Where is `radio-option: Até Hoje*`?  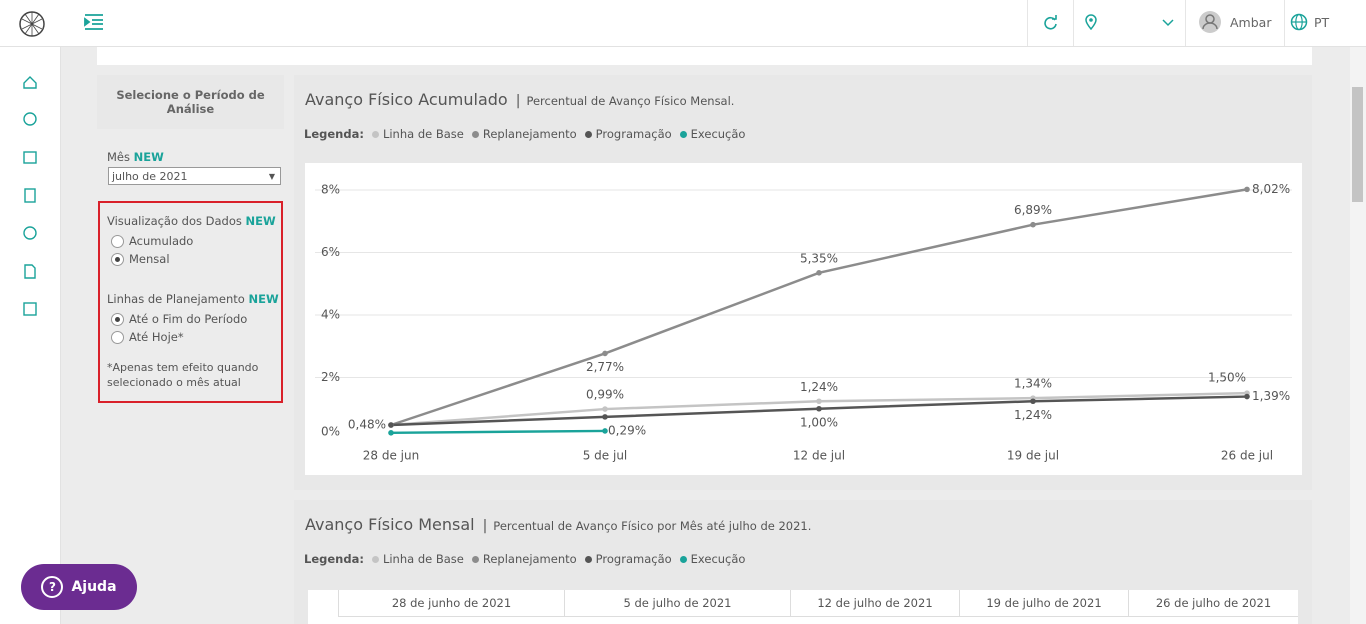 radio-option: Até Hoje* is located at coordinates (179, 337).